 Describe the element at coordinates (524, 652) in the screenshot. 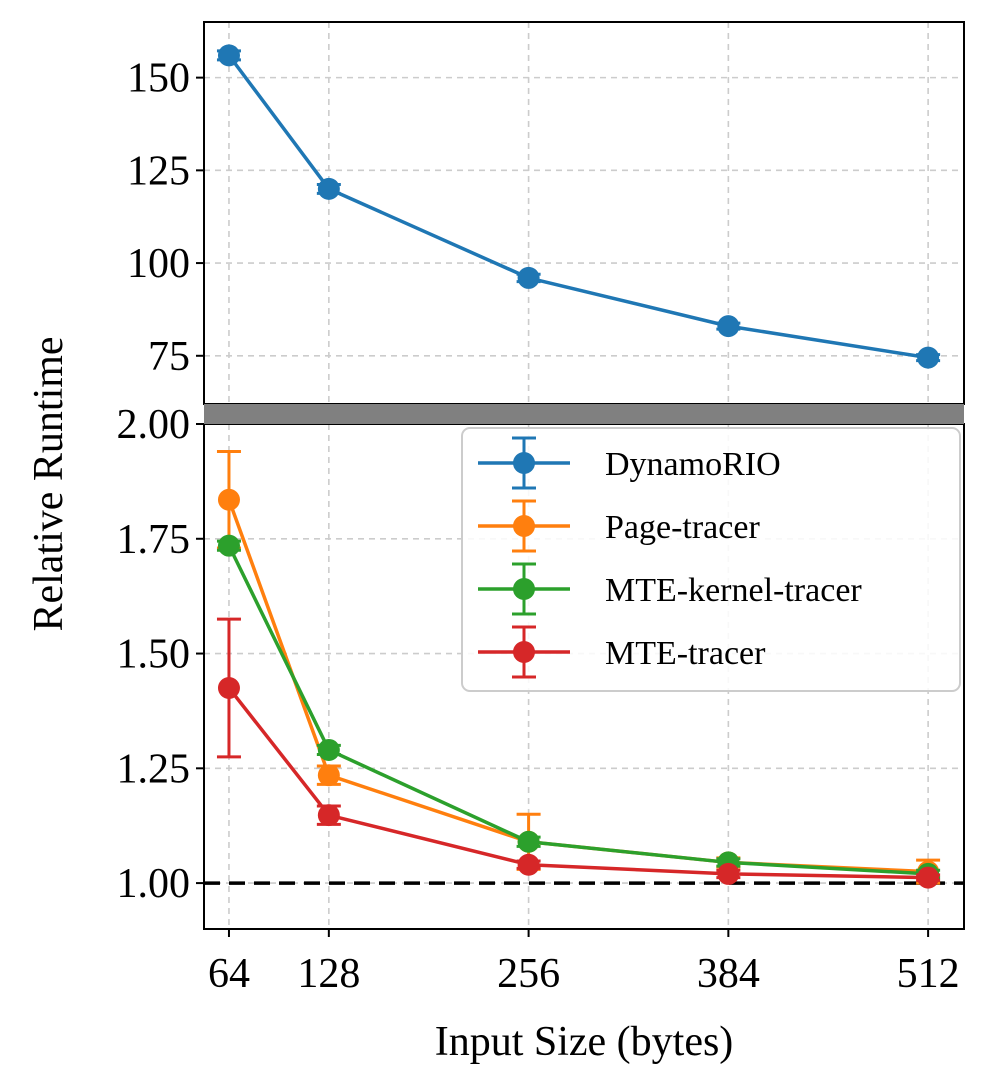

I see `legend-marker-mte-tracer` at that location.